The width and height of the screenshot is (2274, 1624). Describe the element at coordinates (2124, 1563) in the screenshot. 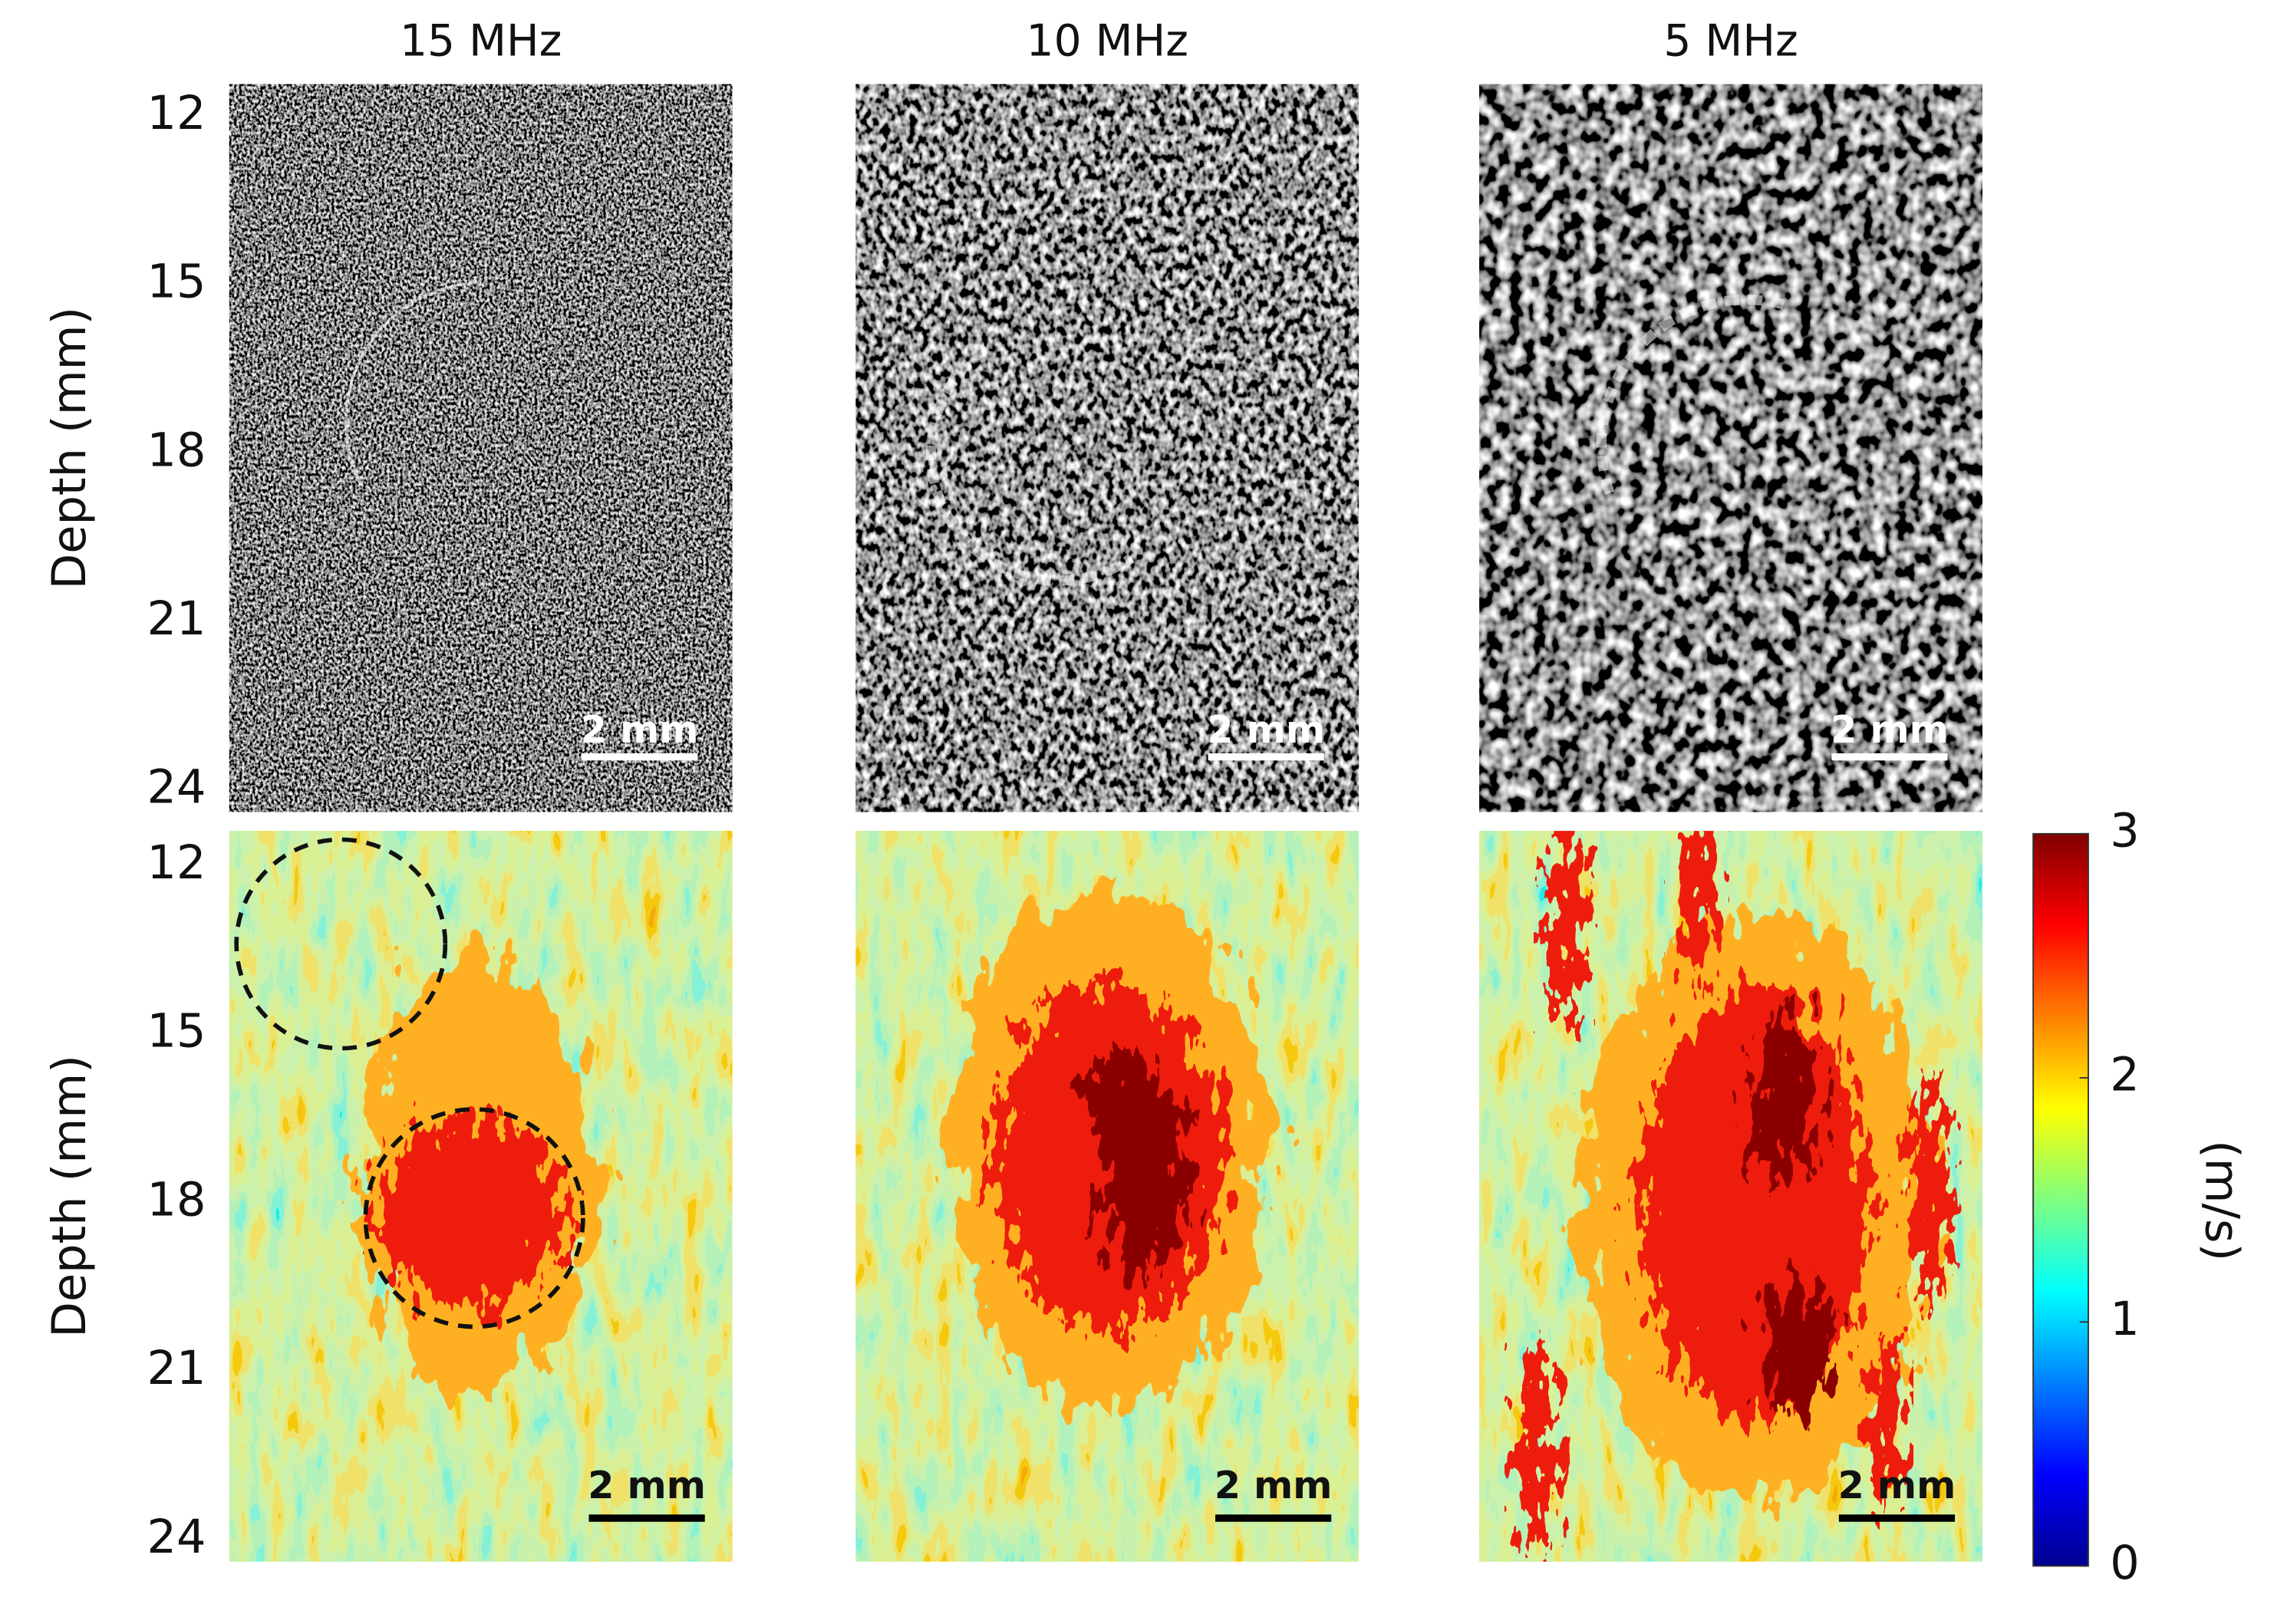

I see `colorbar-tick-label: 0` at that location.